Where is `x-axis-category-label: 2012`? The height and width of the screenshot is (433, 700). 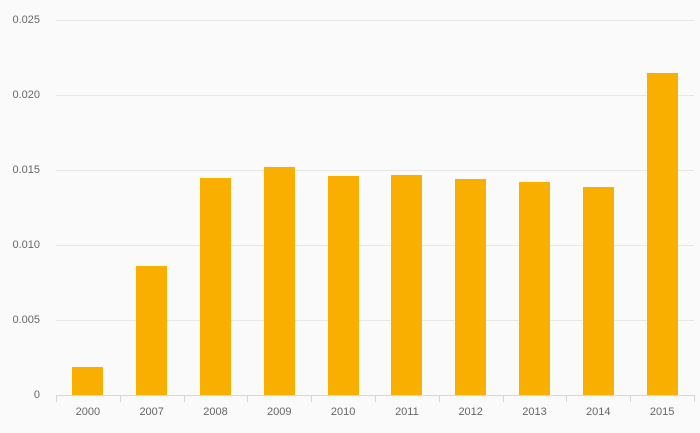 x-axis-category-label: 2012 is located at coordinates (470, 412).